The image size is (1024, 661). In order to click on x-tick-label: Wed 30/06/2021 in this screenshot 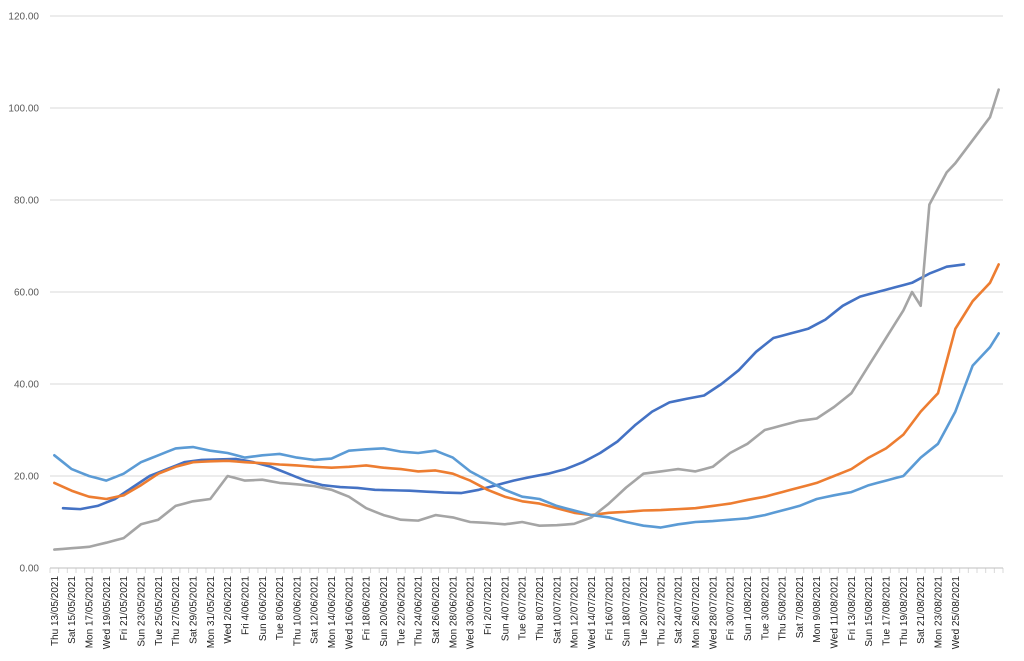, I will do `click(471, 613)`.